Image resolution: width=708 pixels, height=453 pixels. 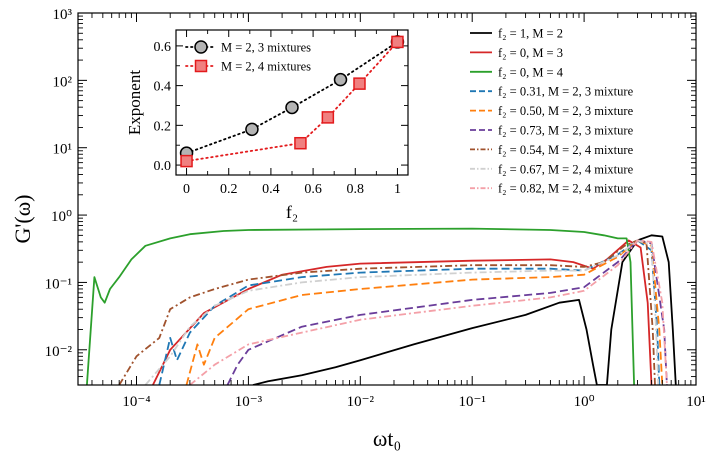 I want to click on legend-label-3: f₂ = 0.31, M = 2, 3 mixture, so click(x=566, y=92).